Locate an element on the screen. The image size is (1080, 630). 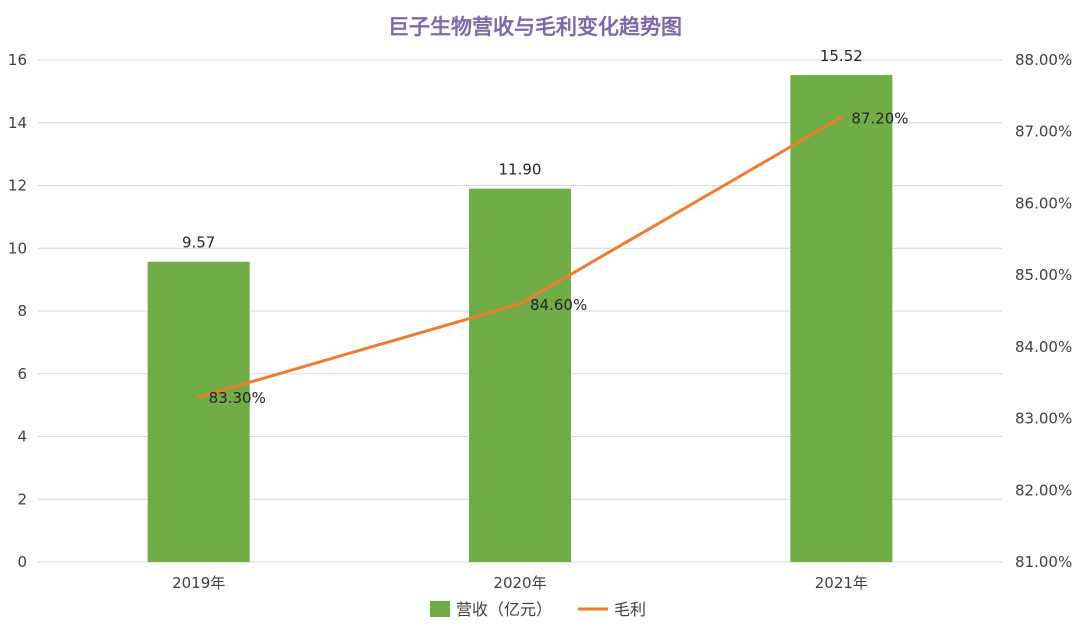
x-axis: 2019年 2020年 2021年 is located at coordinates (520, 583).